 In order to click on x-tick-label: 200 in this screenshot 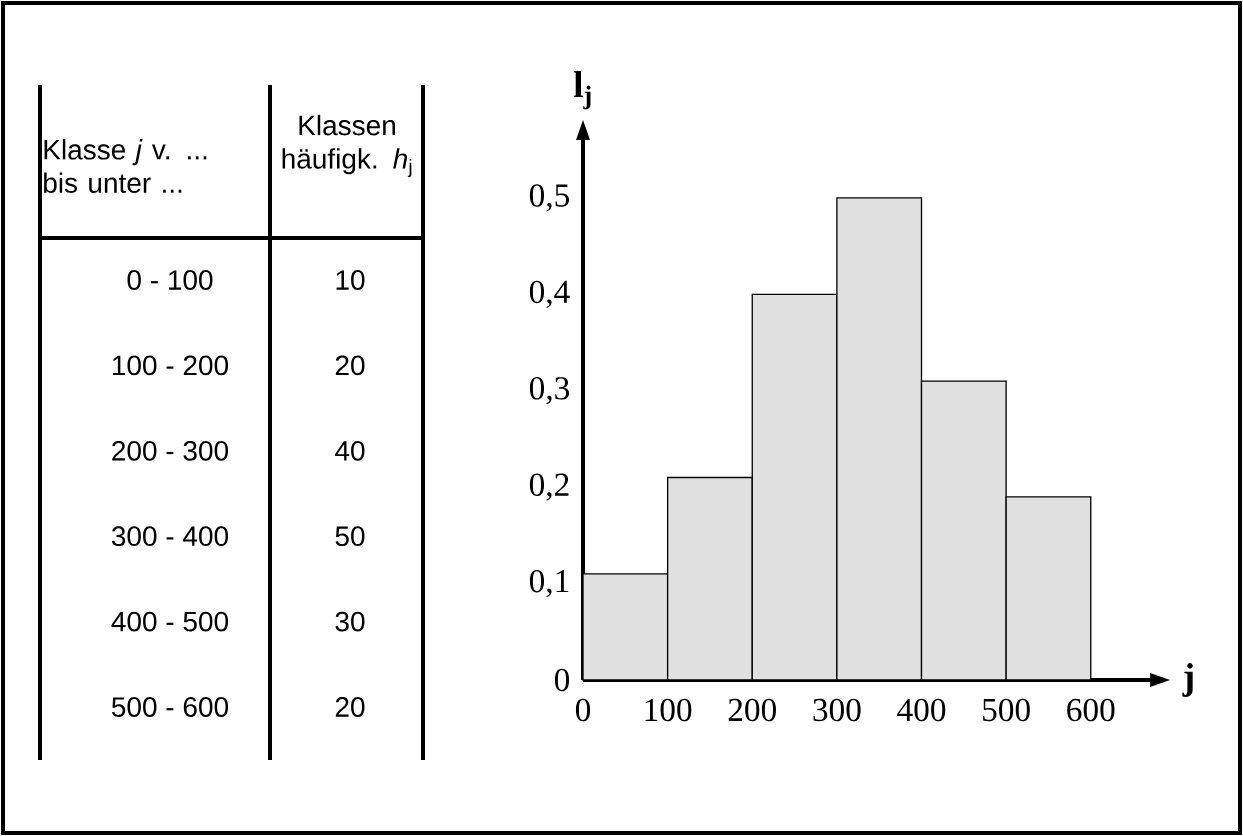, I will do `click(752, 710)`.